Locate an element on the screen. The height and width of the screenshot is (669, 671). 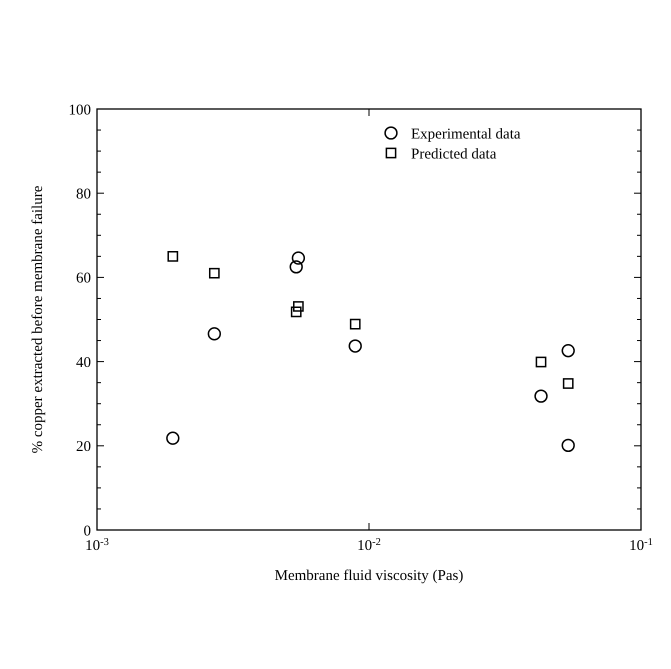
legend-label: Experimental data is located at coordinates (466, 134).